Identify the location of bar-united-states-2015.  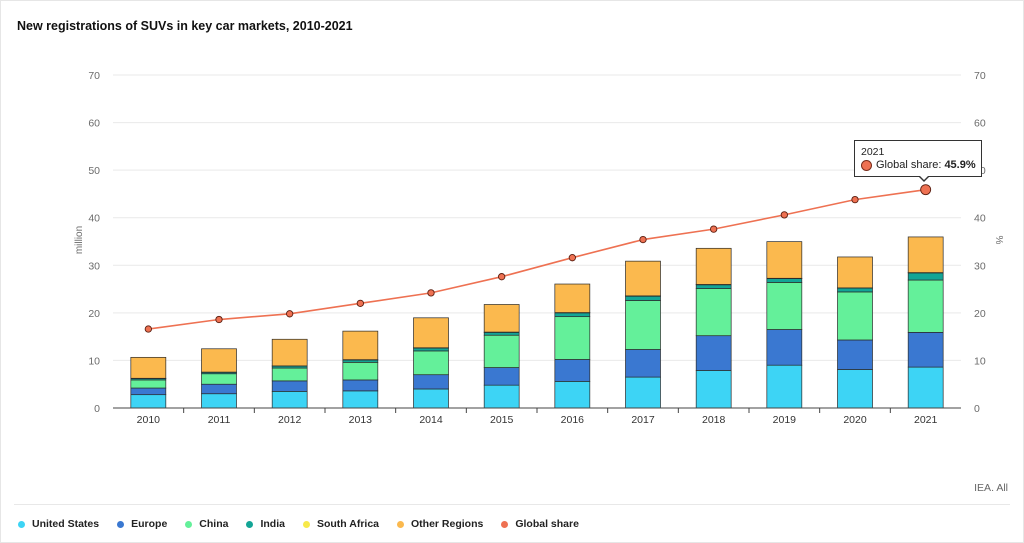
(501, 396).